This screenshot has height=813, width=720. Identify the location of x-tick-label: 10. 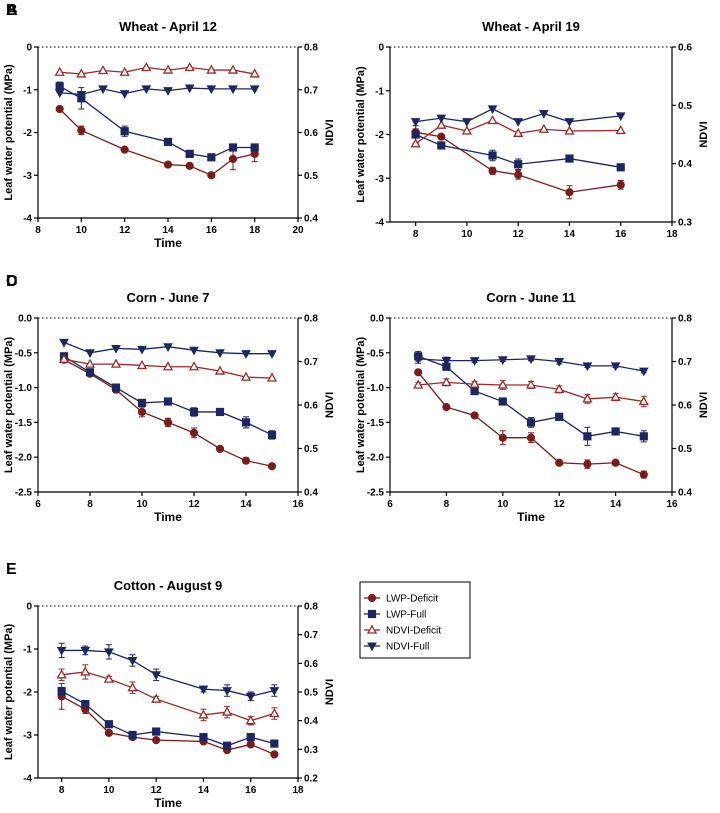
(467, 234).